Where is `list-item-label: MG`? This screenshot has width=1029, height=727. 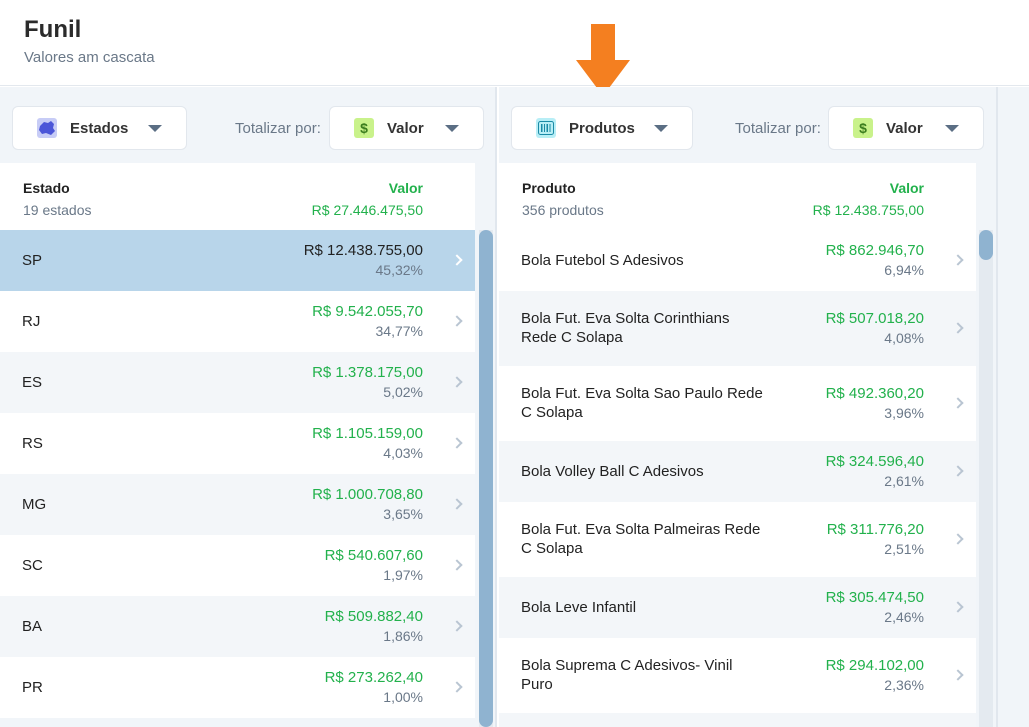 list-item-label: MG is located at coordinates (34, 504).